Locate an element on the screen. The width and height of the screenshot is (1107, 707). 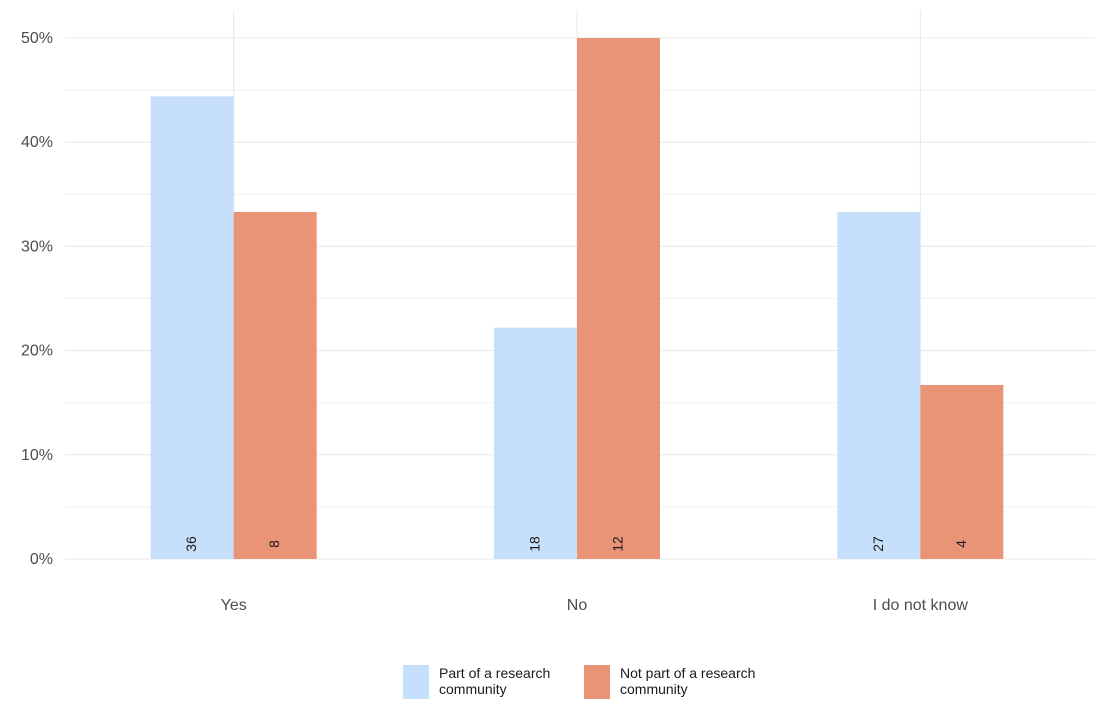
legend-swatch-part-of-community is located at coordinates (416, 682).